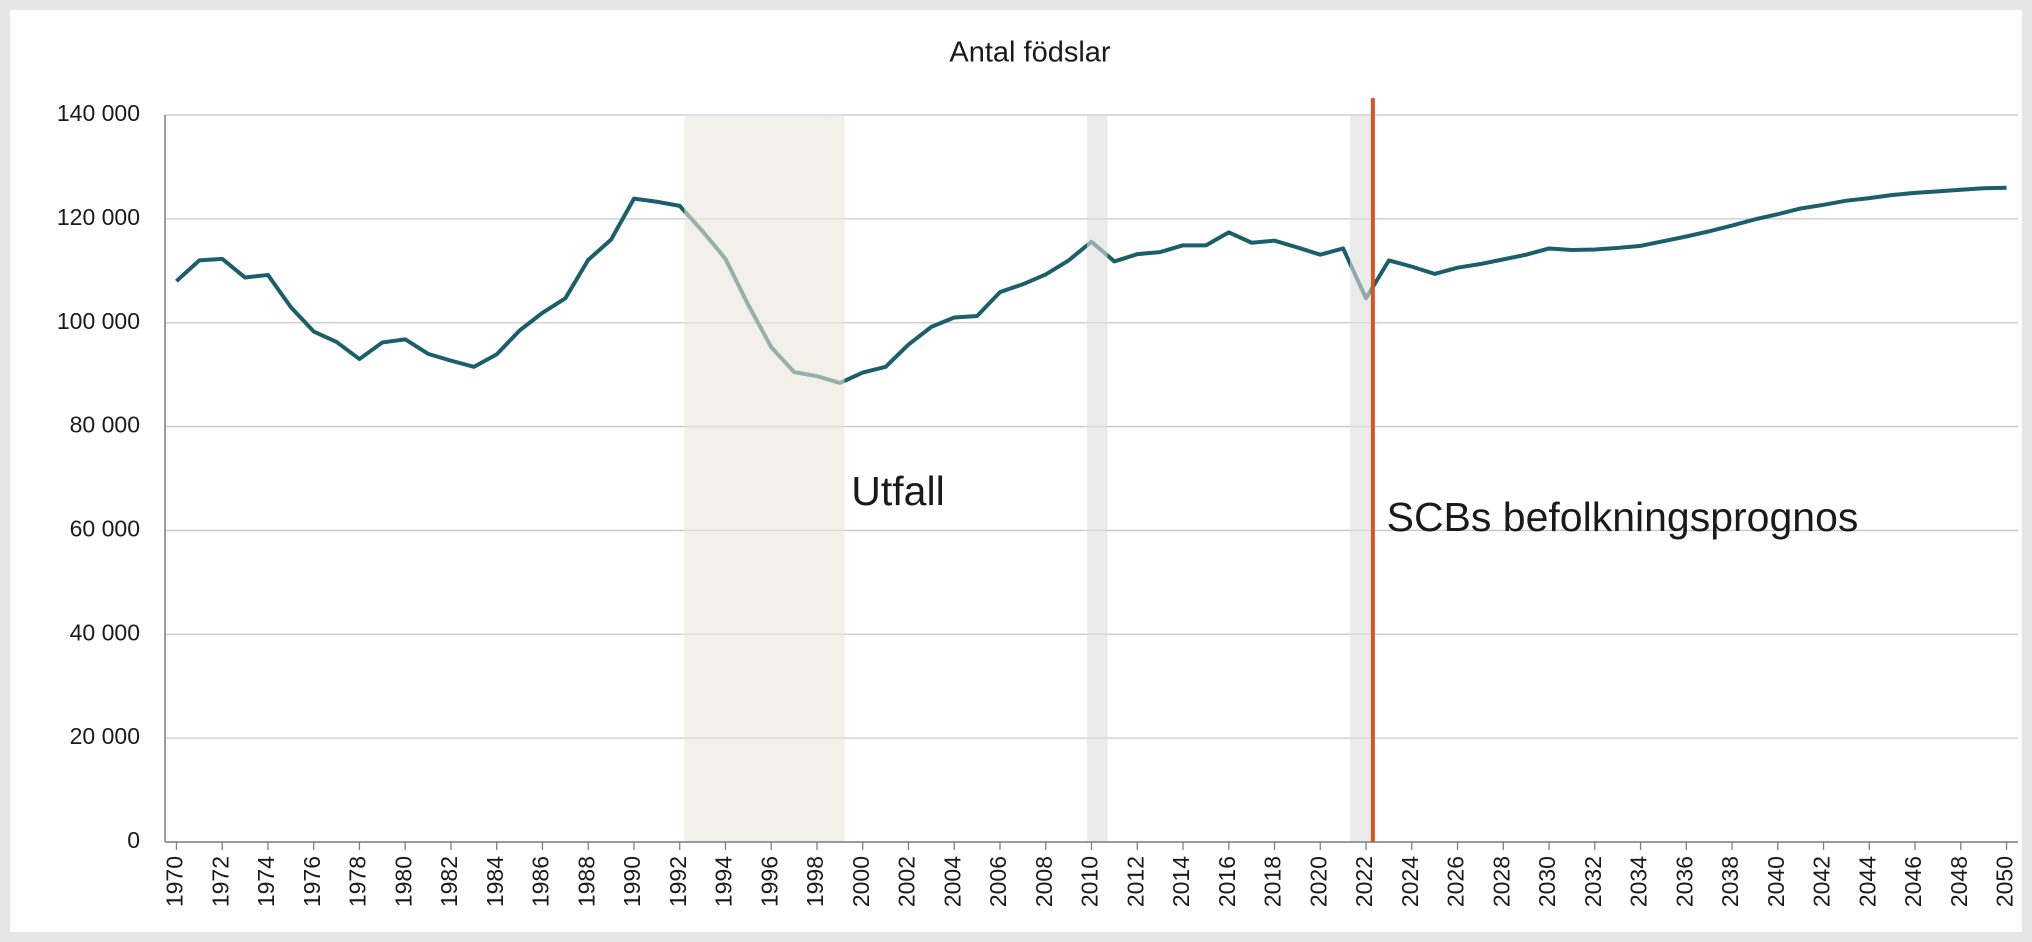 Image resolution: width=2032 pixels, height=942 pixels. I want to click on x-tick-label: 1992, so click(678, 881).